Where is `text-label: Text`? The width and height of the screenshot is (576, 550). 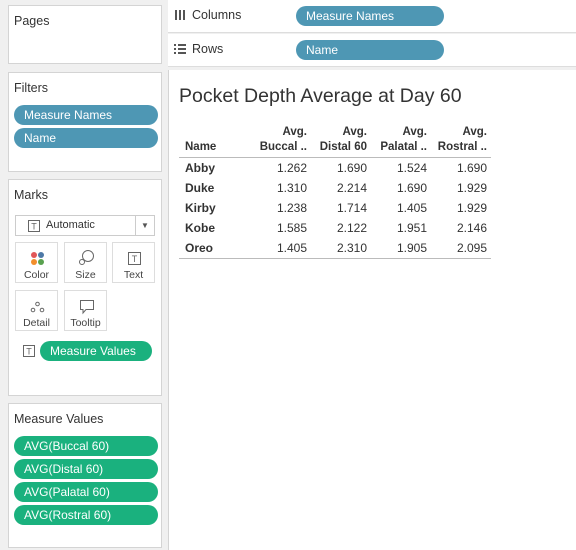
text-label: Text is located at coordinates (133, 275).